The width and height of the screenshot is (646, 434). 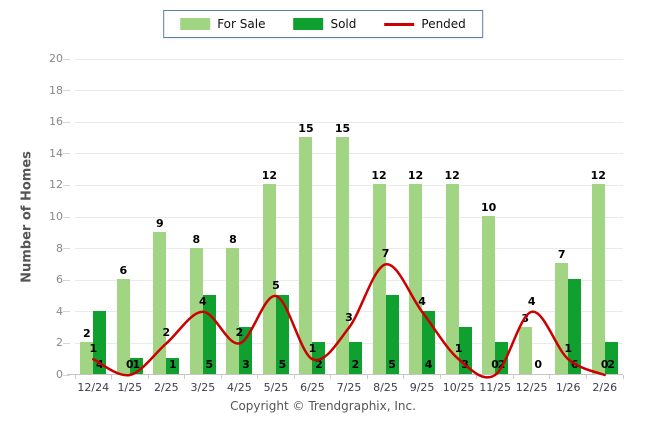 I want to click on legend-label-pended: Pended, so click(x=443, y=24).